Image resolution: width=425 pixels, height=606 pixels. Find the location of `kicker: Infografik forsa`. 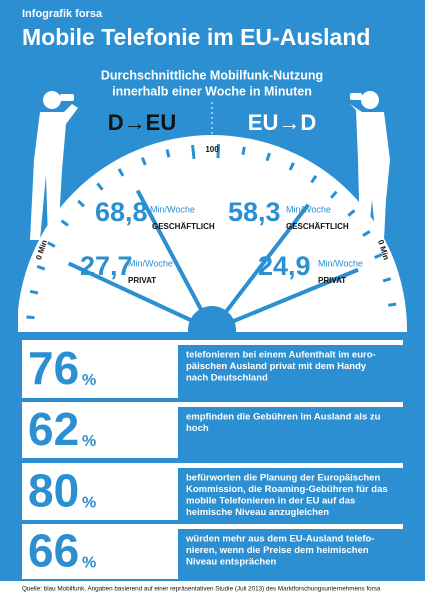

kicker: Infografik forsa is located at coordinates (62, 14).